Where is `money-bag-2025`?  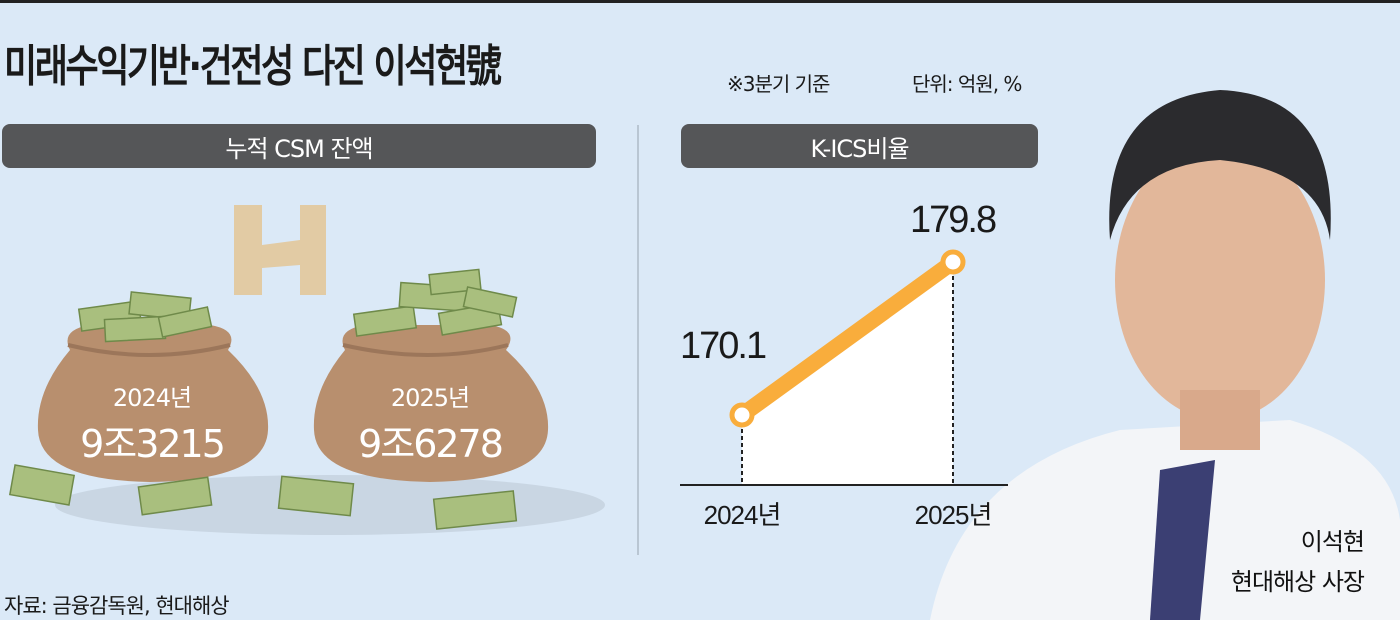 money-bag-2025 is located at coordinates (431, 375).